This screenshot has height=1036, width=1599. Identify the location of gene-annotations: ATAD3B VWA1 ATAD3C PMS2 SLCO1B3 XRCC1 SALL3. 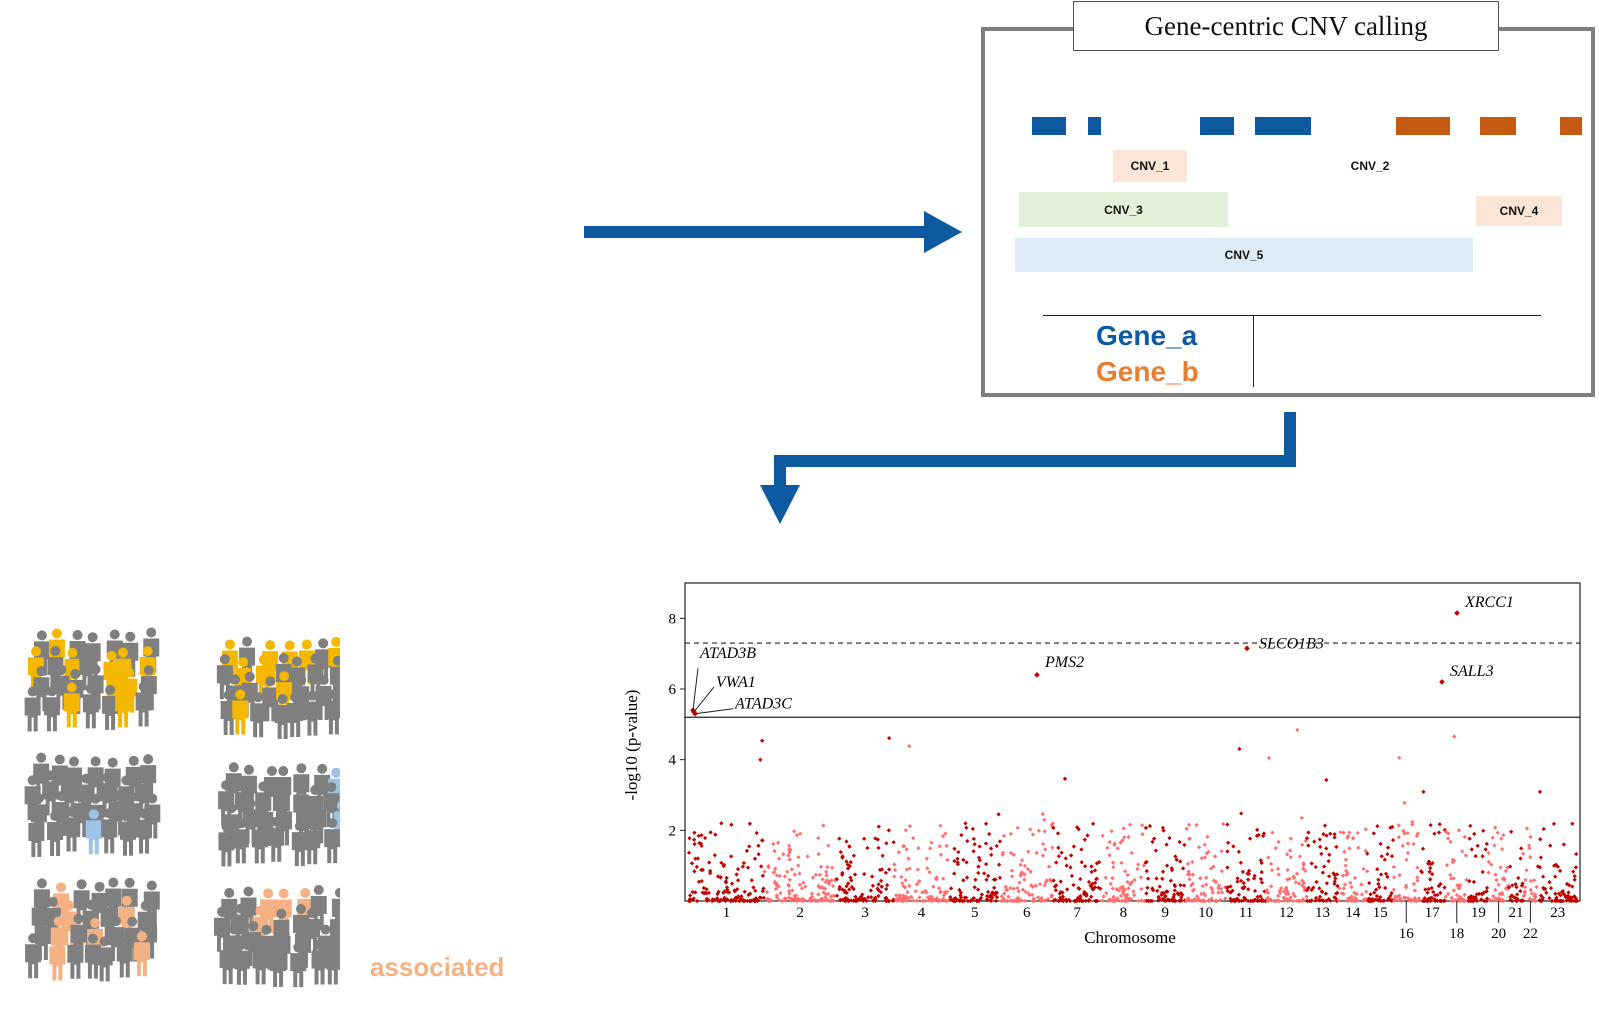
(1102, 655).